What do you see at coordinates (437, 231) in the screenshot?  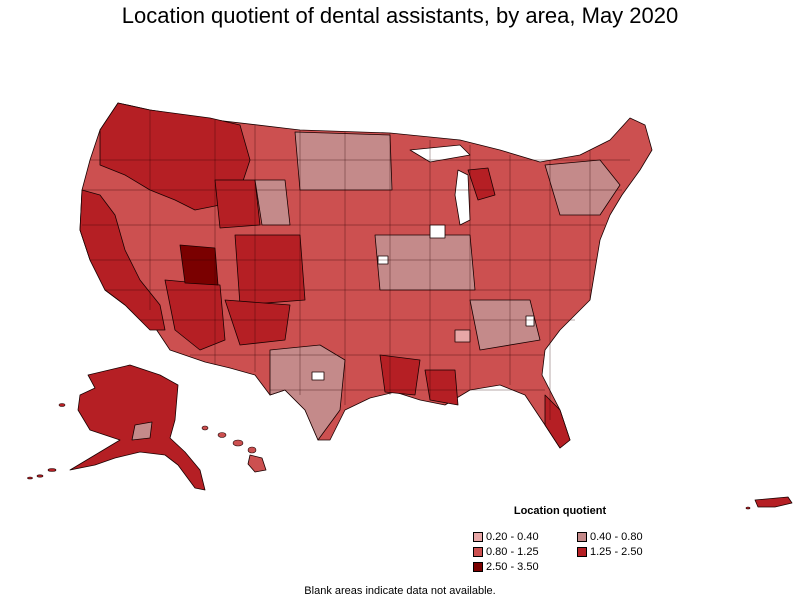 I see `blank-area-illinois` at bounding box center [437, 231].